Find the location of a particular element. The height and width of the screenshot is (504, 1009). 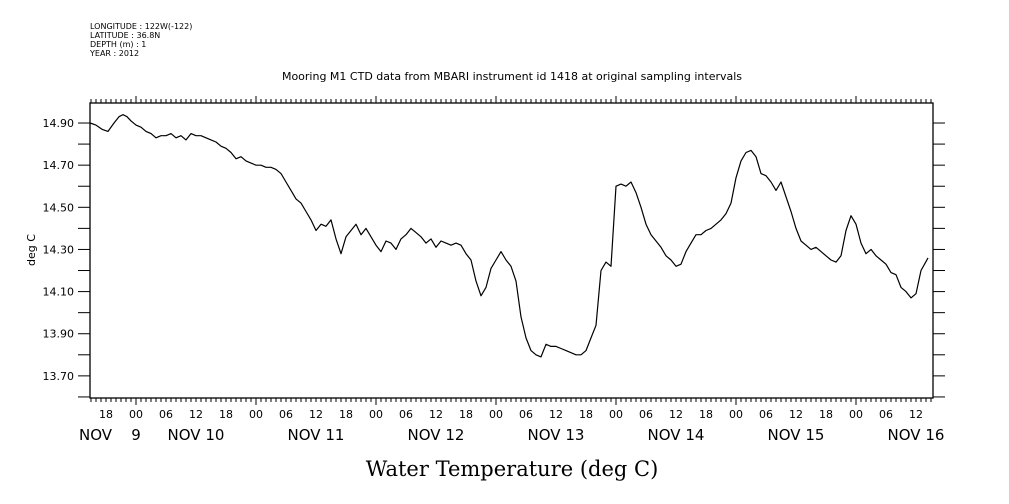

metadata-latitude: LATITUDE : 36.8N is located at coordinates (125, 35).